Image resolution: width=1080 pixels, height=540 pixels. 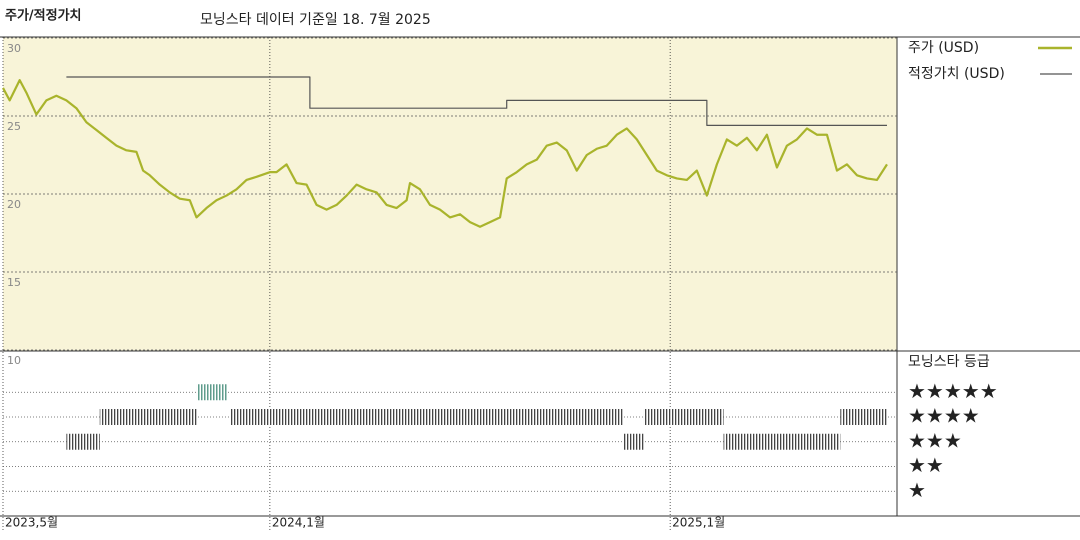 What do you see at coordinates (14, 360) in the screenshot?
I see `y-tick-label: 10` at bounding box center [14, 360].